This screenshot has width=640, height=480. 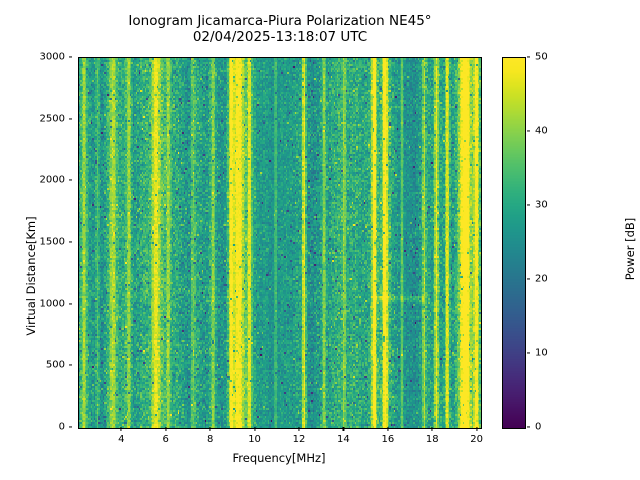 What do you see at coordinates (61, 427) in the screenshot?
I see `y-tick-label-0: 0` at bounding box center [61, 427].